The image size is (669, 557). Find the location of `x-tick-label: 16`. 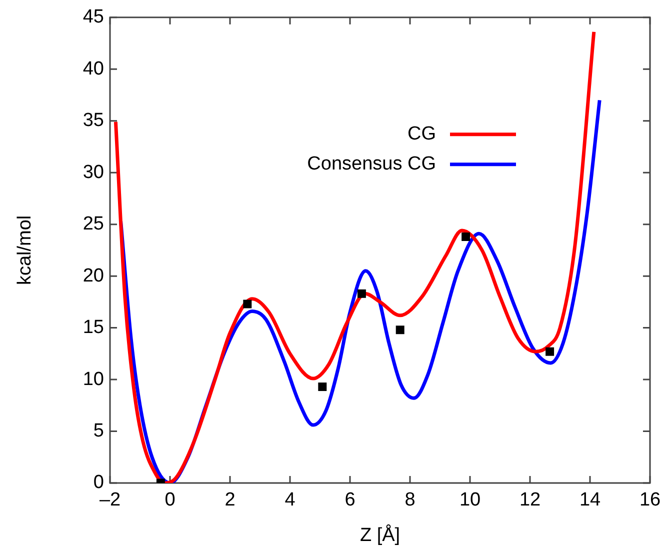

x-tick-label: 16 is located at coordinates (650, 500).